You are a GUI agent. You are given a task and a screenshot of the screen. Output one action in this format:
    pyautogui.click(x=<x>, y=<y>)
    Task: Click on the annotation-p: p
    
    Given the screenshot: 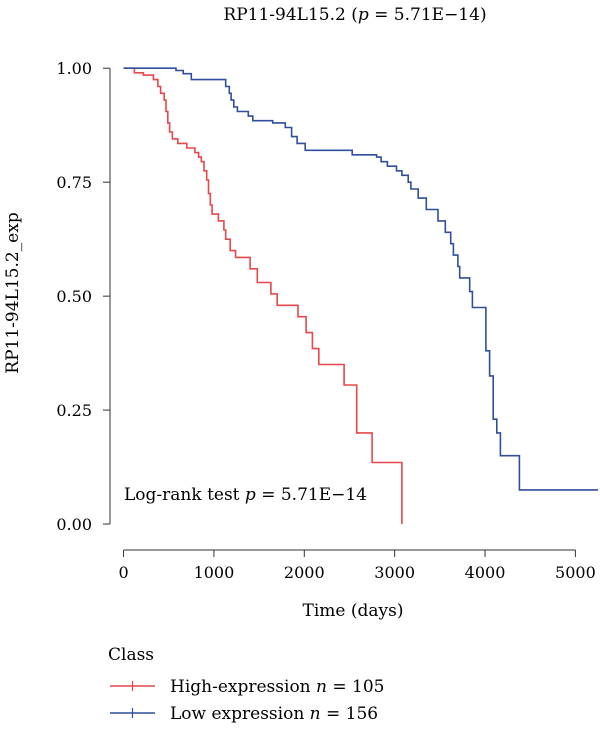 What is the action you would take?
    pyautogui.click(x=250, y=495)
    